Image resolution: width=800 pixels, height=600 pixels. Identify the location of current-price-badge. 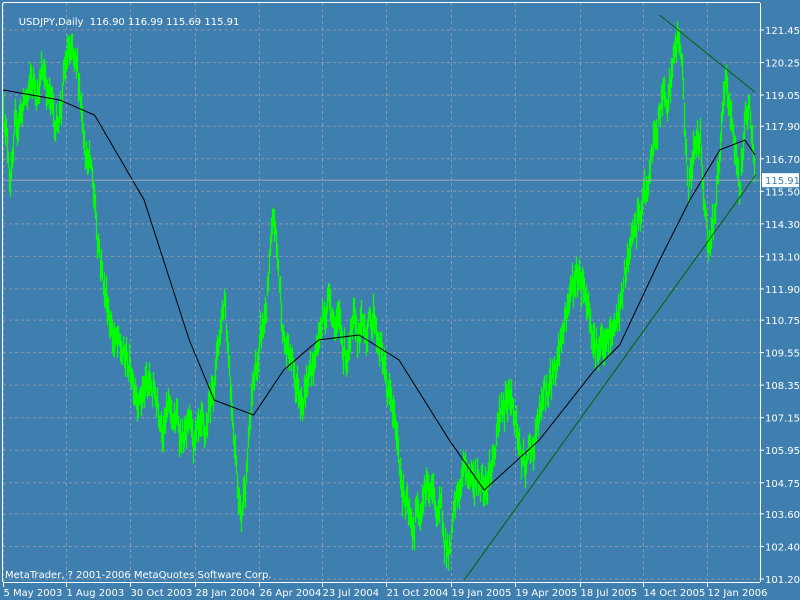
(780, 180).